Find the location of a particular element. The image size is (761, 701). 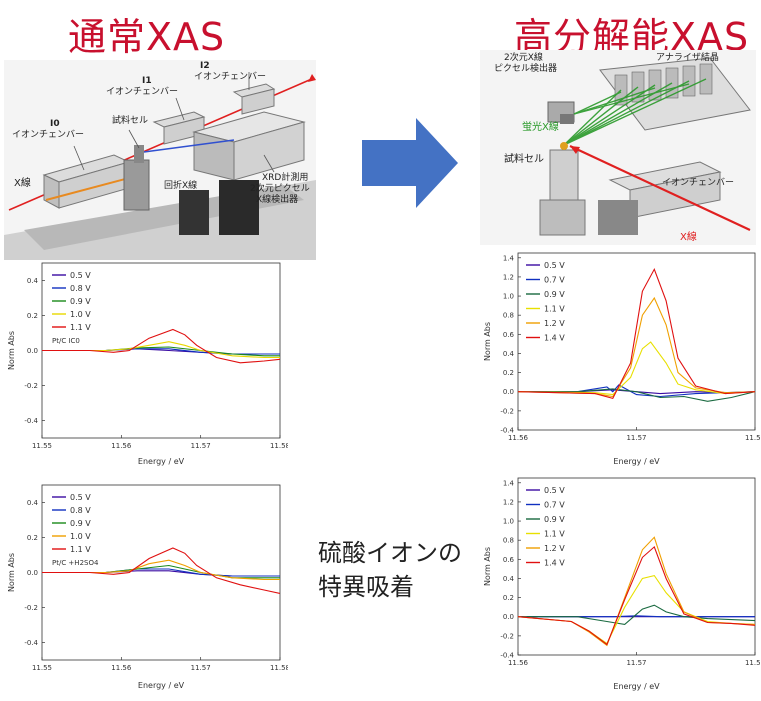

label-i2-chamber: イオンチェンバー is located at coordinates (230, 76).